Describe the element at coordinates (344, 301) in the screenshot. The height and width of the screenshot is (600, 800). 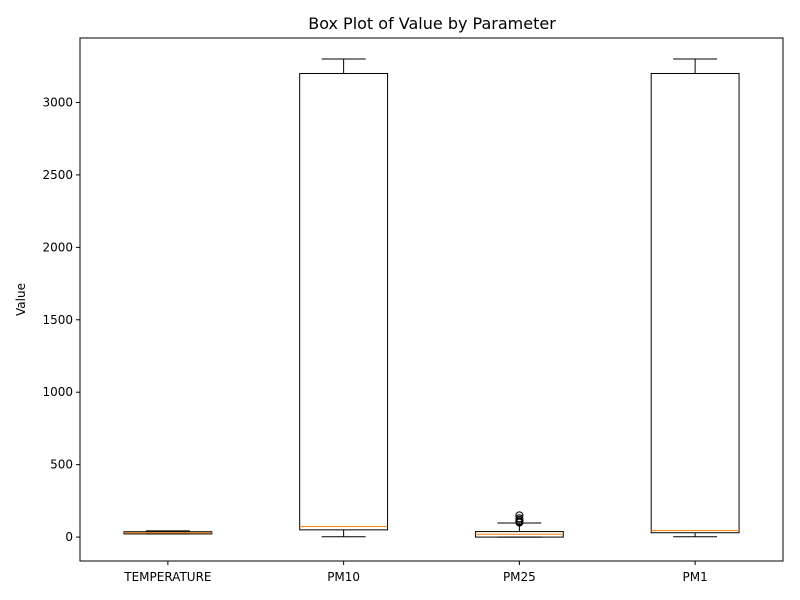
I see `box-pm10` at that location.